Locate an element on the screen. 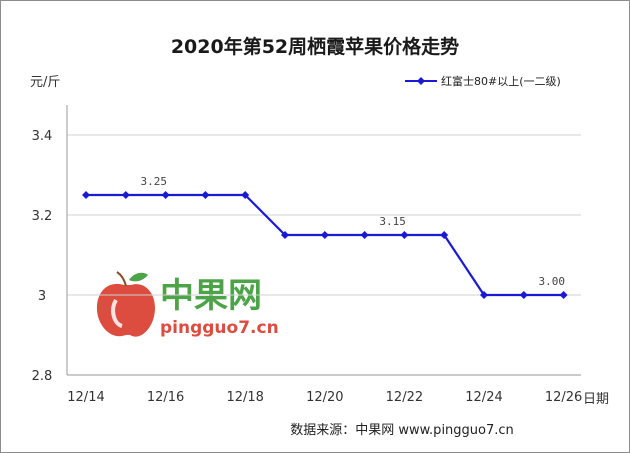  apple-icon is located at coordinates (125, 304).